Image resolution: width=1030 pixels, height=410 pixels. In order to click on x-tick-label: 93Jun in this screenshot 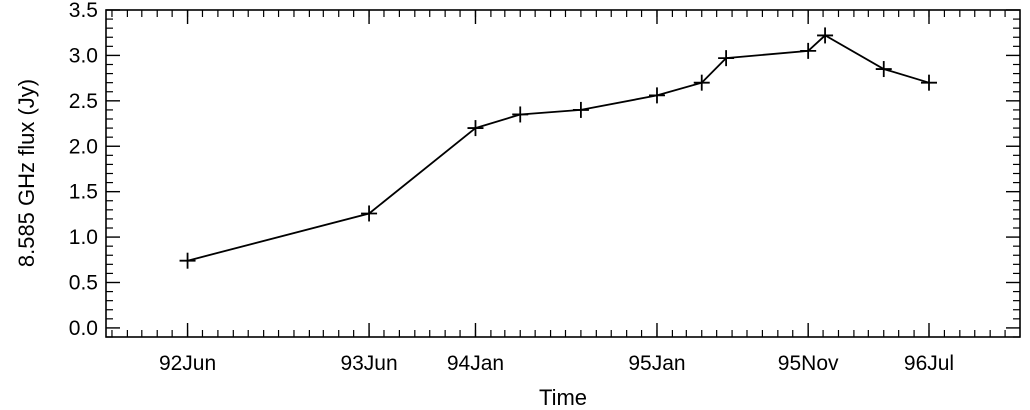, I will do `click(368, 363)`.